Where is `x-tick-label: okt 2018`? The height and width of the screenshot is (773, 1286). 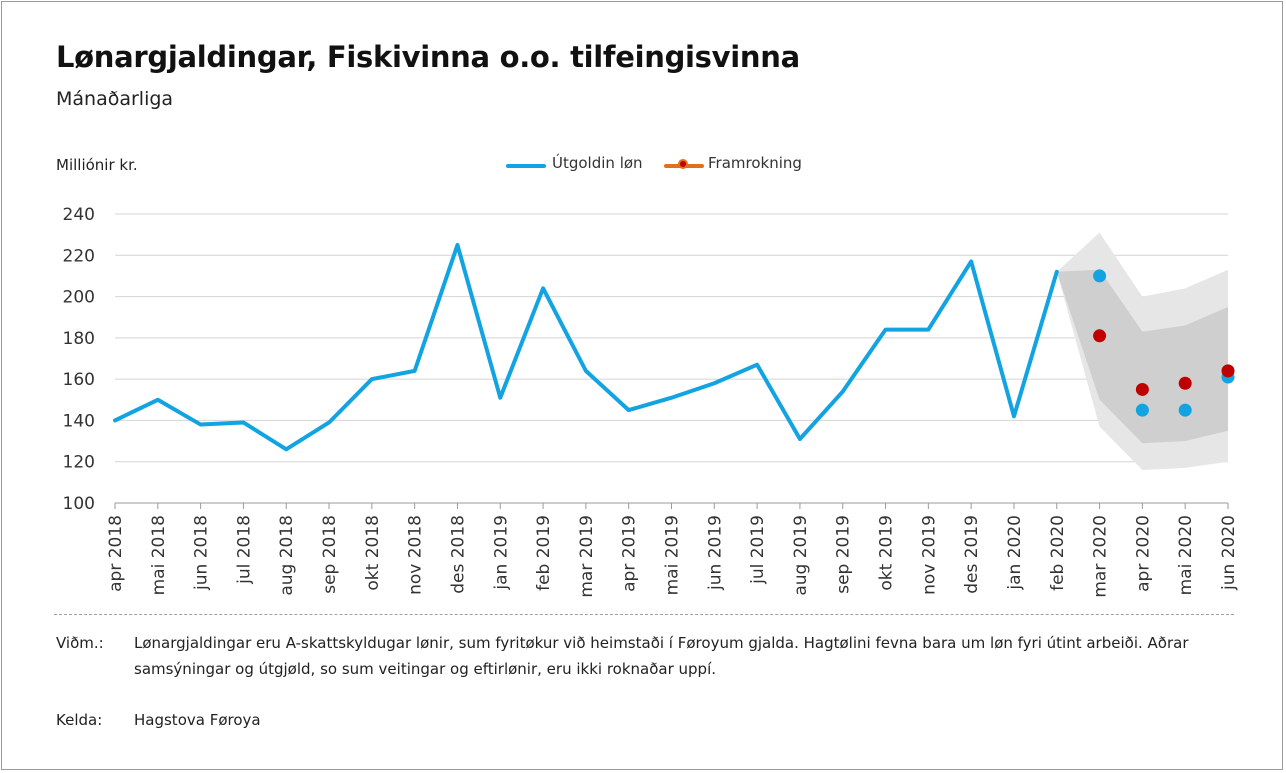 x-tick-label: okt 2018 is located at coordinates (373, 553).